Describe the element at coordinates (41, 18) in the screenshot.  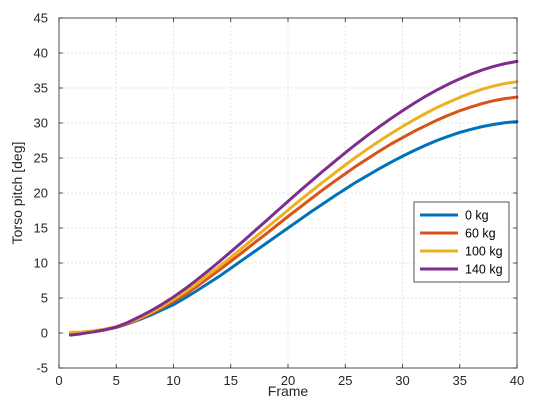
I see `y-tick-label: 45` at that location.